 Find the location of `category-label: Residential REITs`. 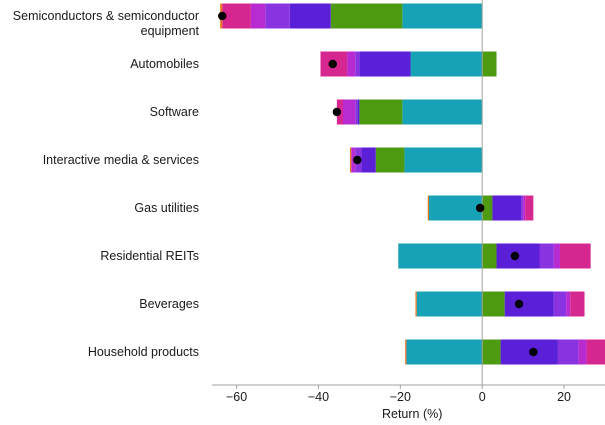

category-label: Residential REITs is located at coordinates (149, 256).